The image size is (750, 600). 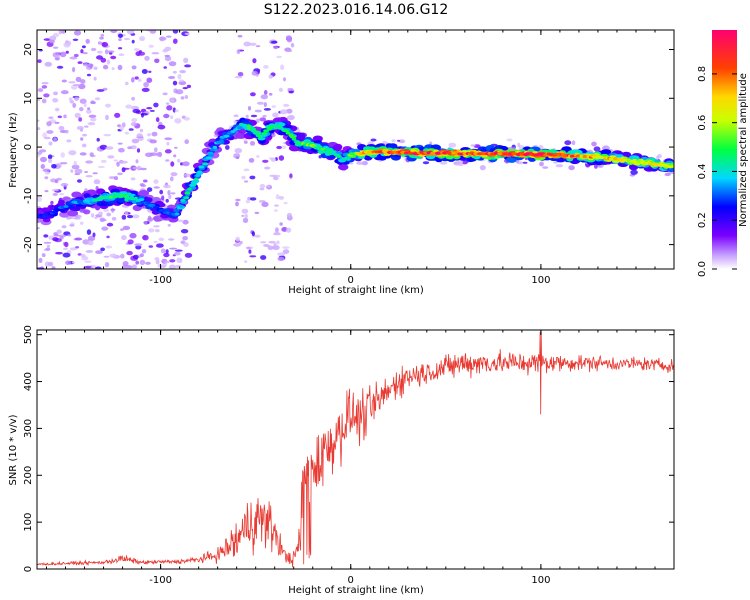 I want to click on y-tick-label: 500, so click(x=28, y=334).